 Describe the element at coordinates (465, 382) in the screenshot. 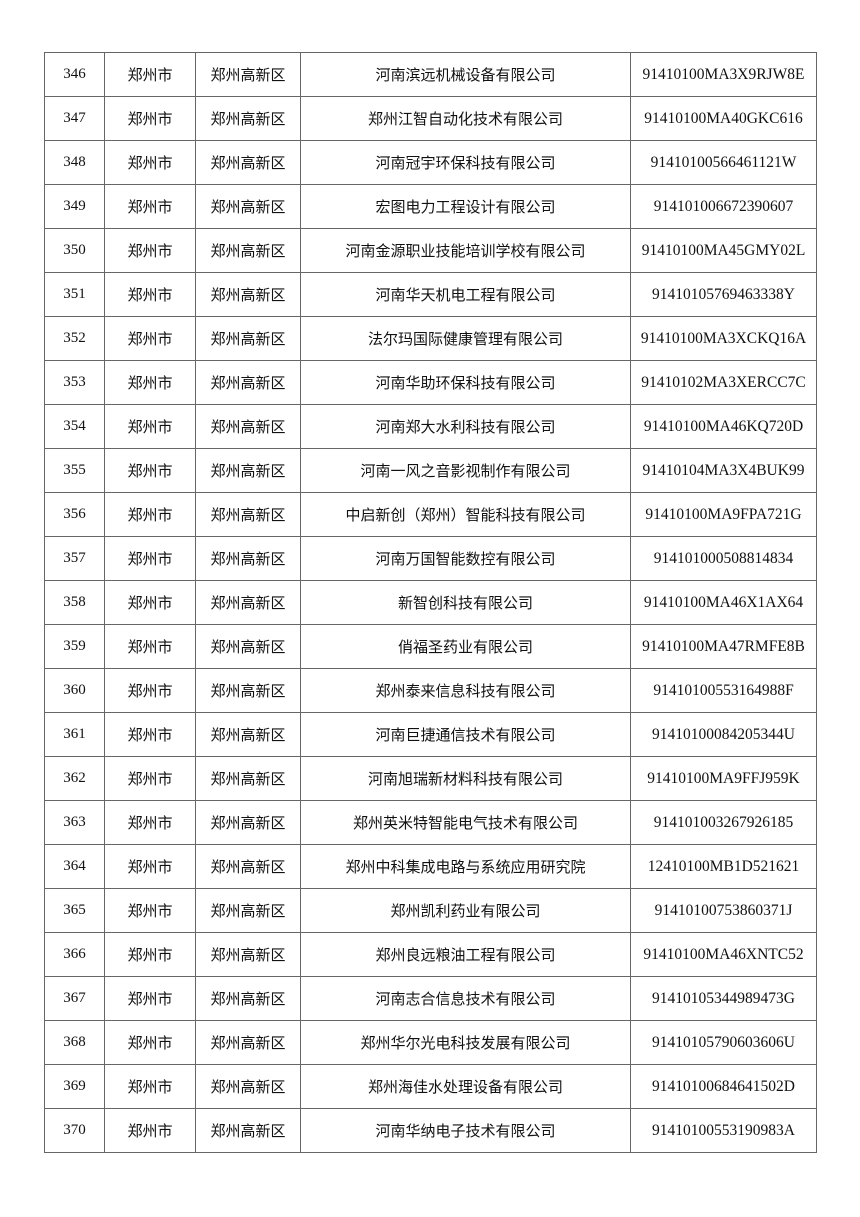

I see `company-name-cell: 河南华助环保科技有限公司` at that location.